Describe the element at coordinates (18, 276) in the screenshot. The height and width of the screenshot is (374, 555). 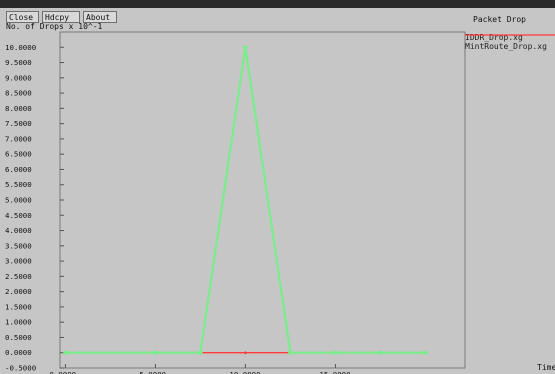
I see `y-tick-label: 2.5000` at that location.